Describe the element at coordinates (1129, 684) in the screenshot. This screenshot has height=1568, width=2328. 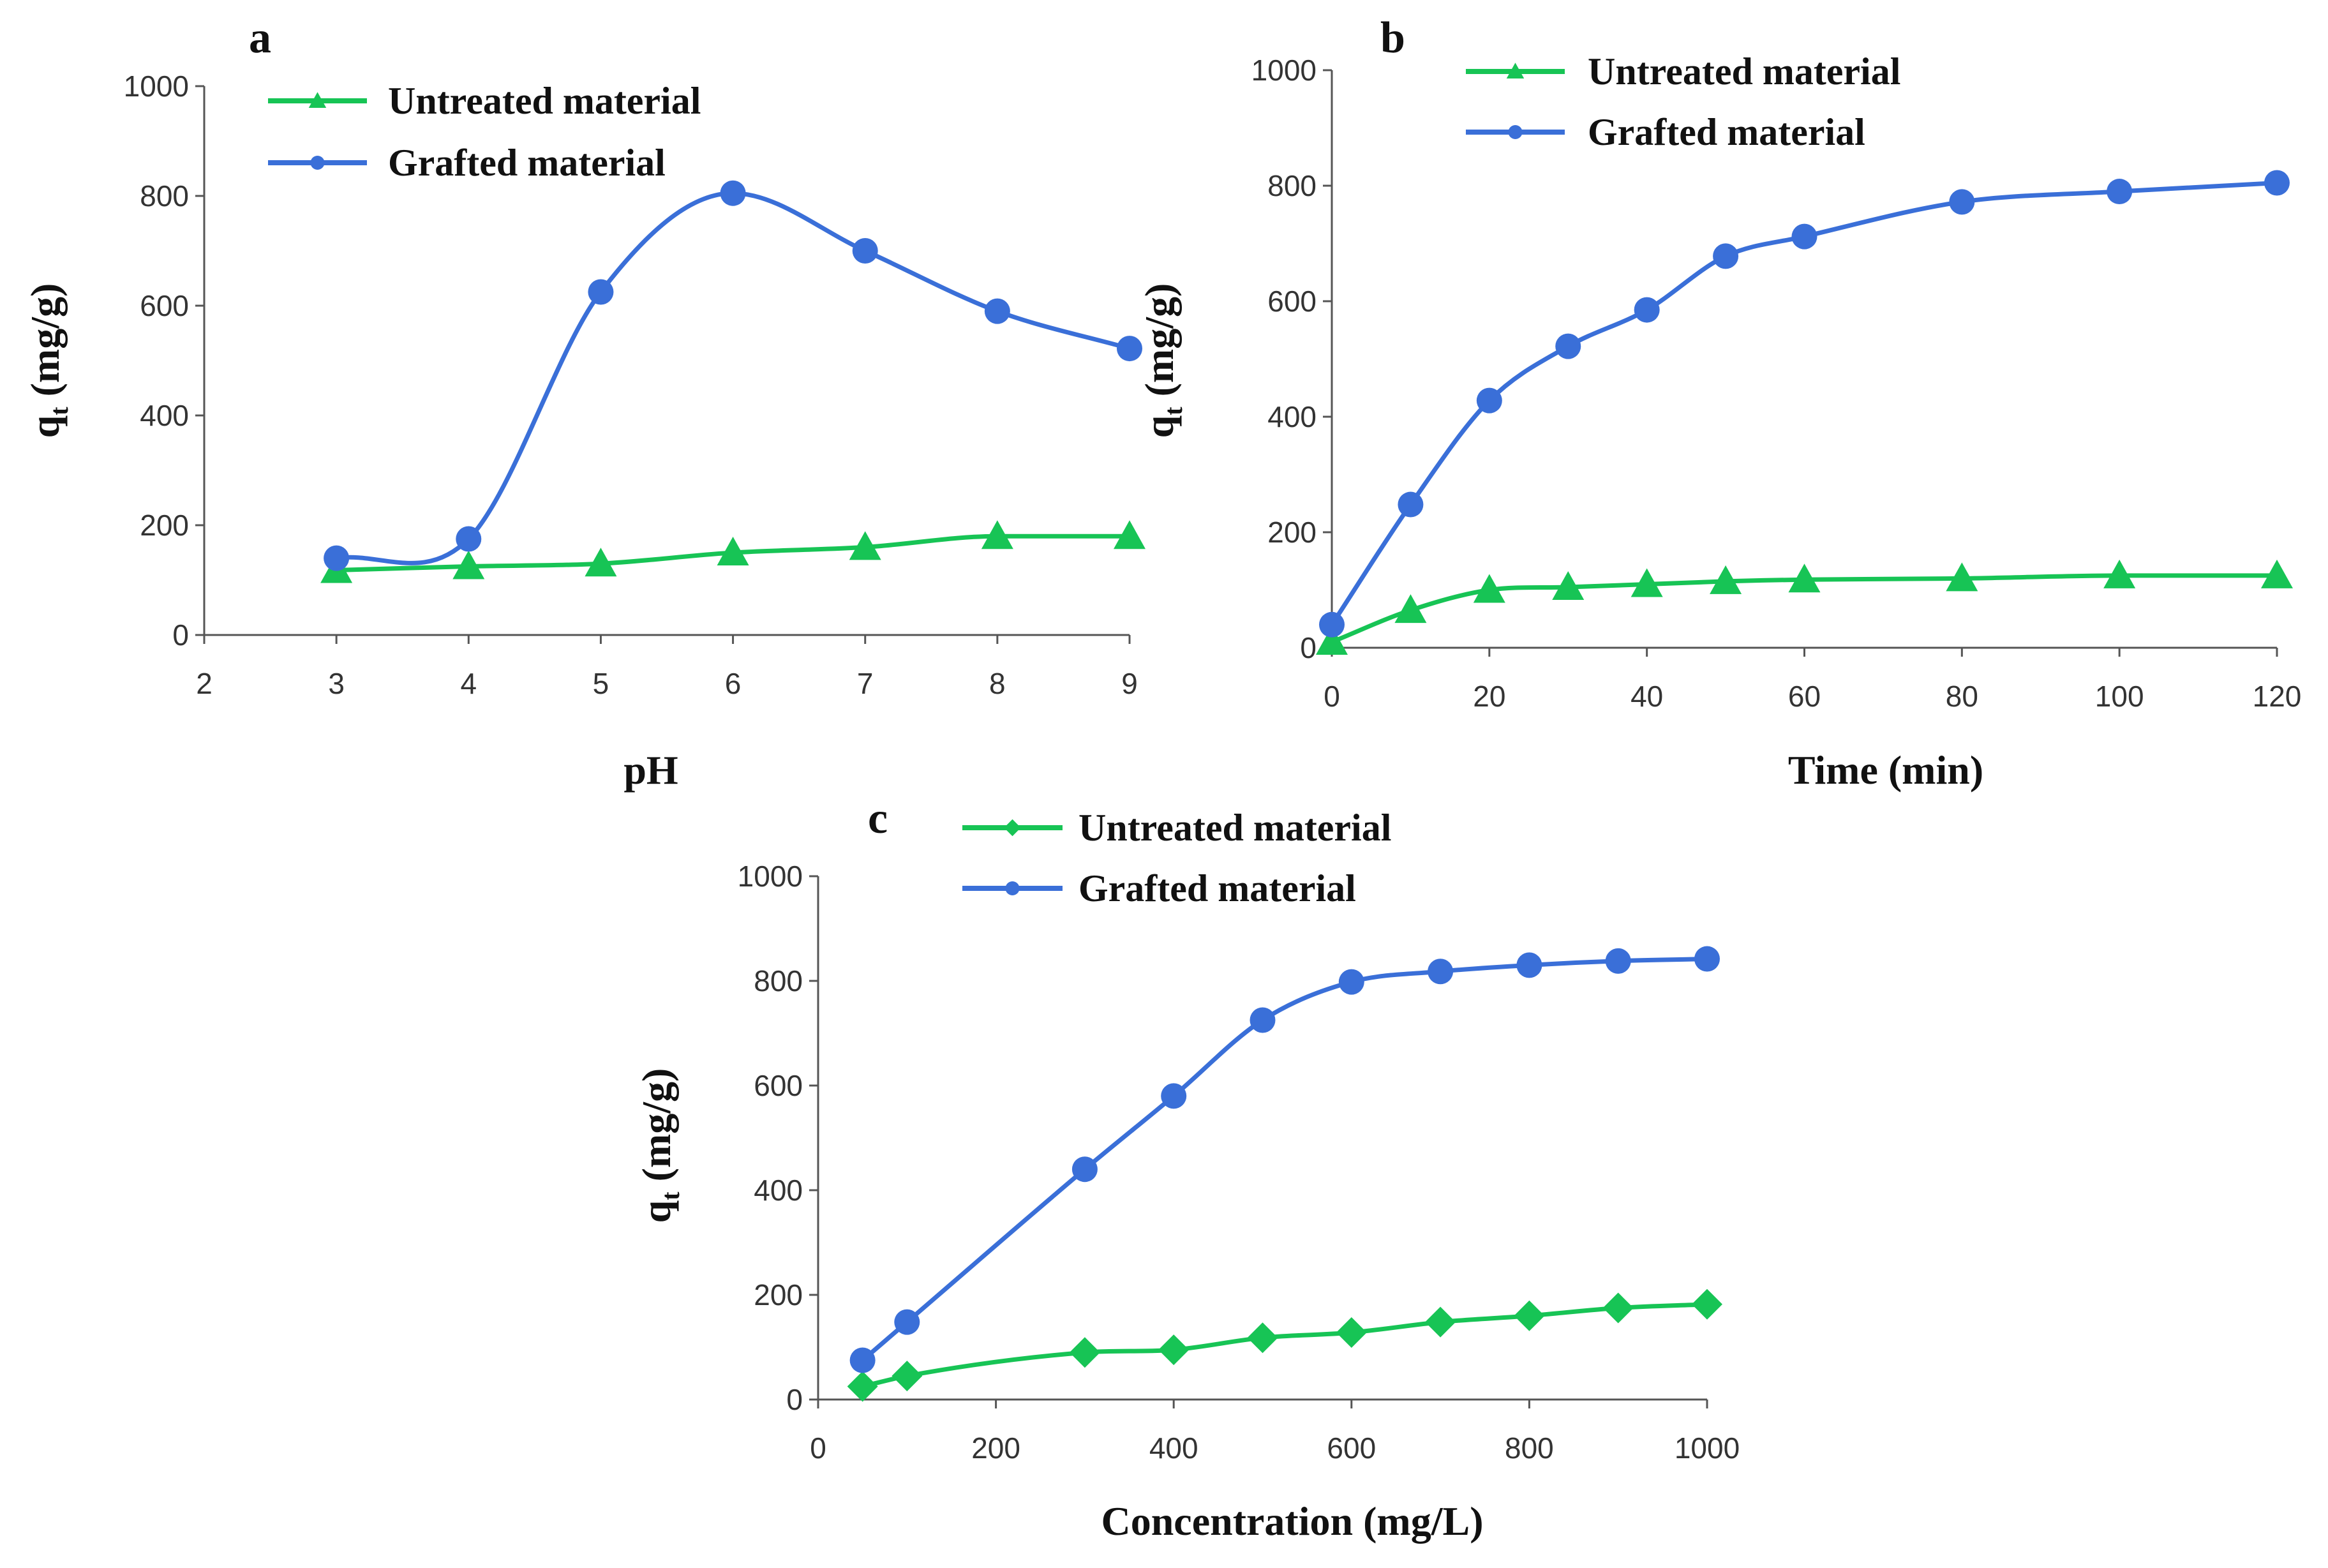
I see `x-tick-label: 9` at that location.